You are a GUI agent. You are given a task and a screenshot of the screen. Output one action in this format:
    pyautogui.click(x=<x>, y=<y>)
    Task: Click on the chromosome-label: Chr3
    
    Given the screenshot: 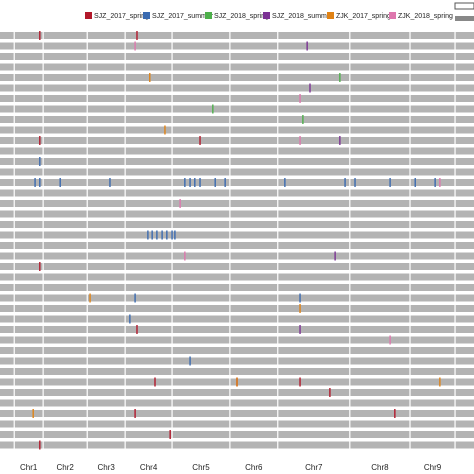 What is the action you would take?
    pyautogui.click(x=107, y=467)
    